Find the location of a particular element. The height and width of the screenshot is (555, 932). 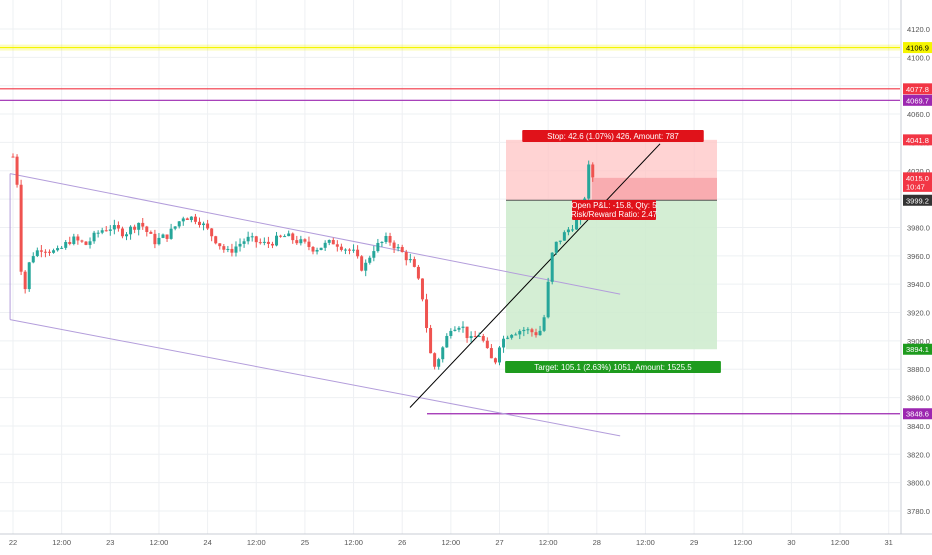

level-badge-text: 4106.9 is located at coordinates (917, 48).